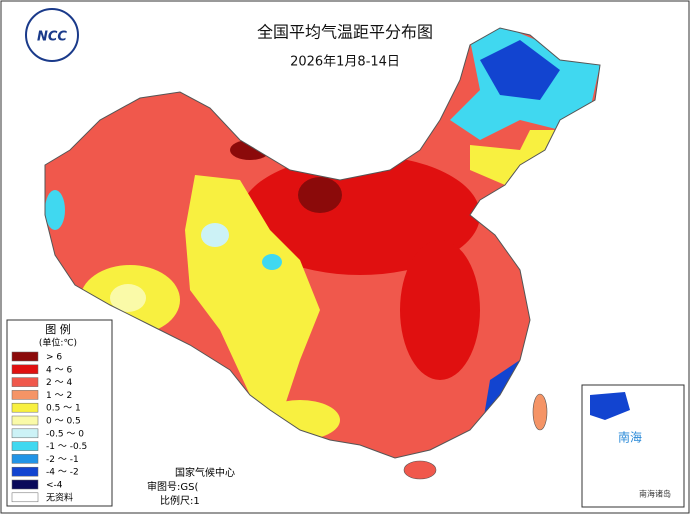  Describe the element at coordinates (420, 470) in the screenshot. I see `hainan` at that location.